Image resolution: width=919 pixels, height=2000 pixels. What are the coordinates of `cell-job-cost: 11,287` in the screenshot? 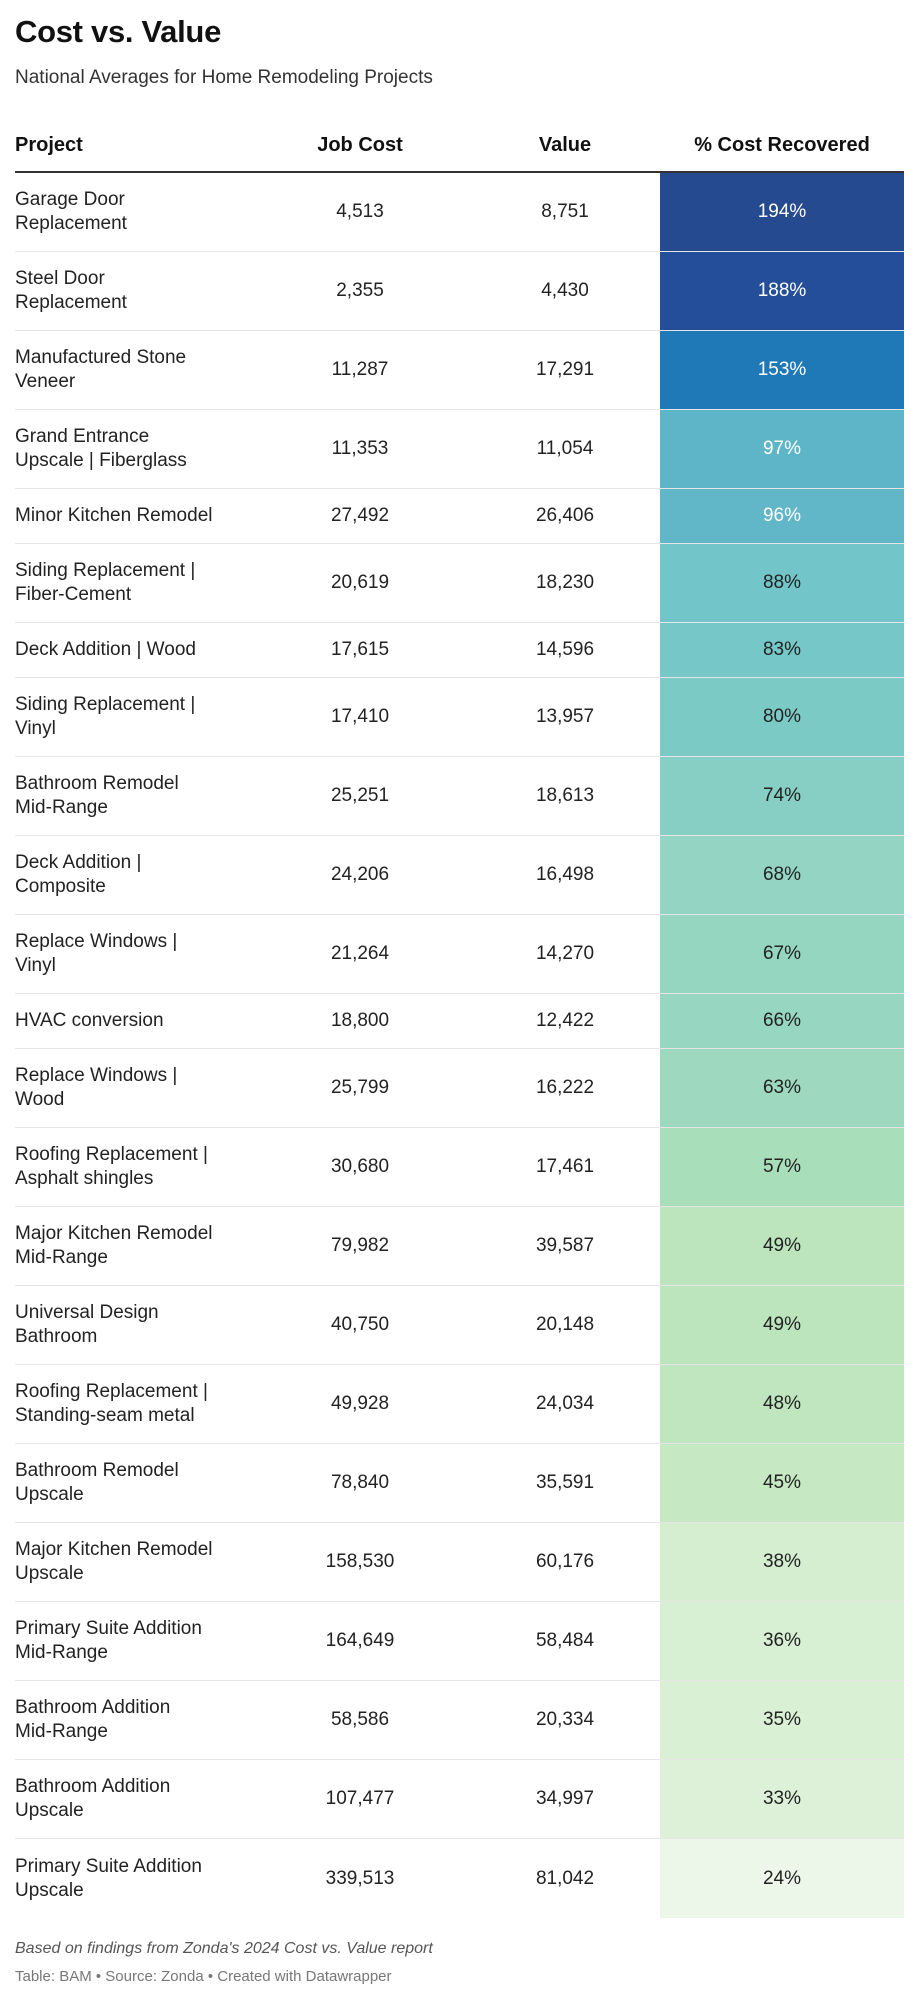 It's located at (360, 369).